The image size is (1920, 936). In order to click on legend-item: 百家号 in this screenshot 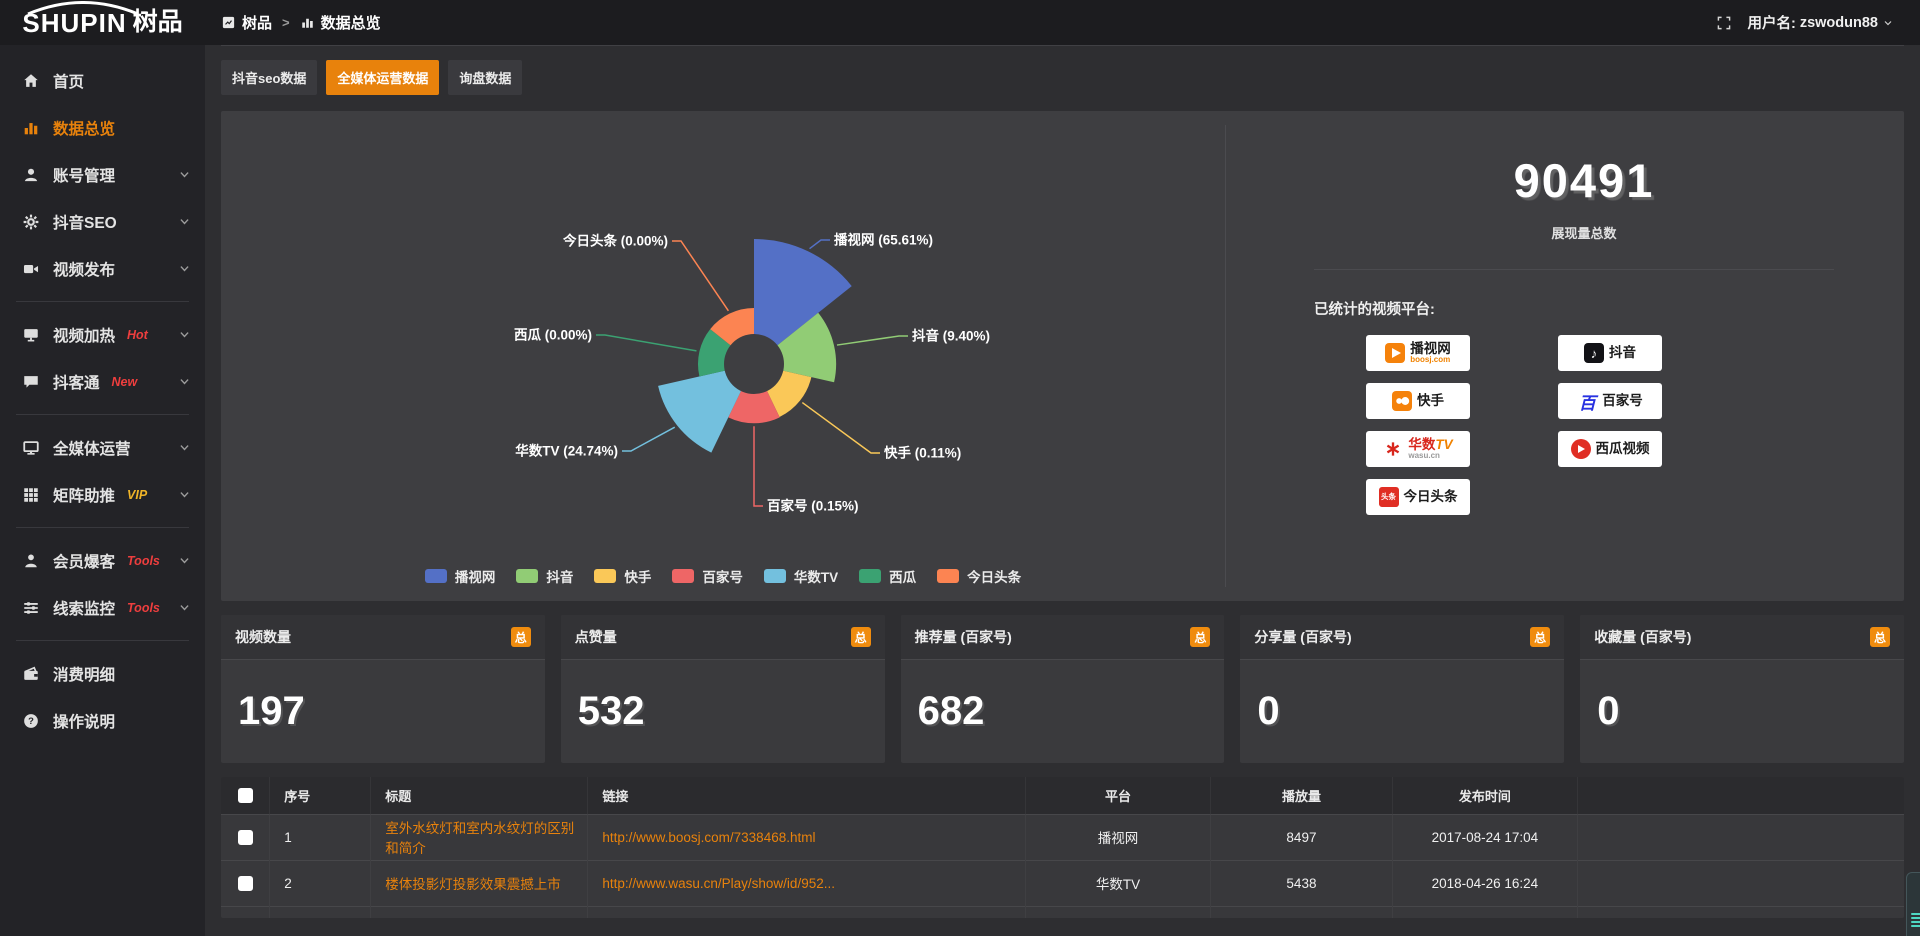, I will do `click(707, 576)`.